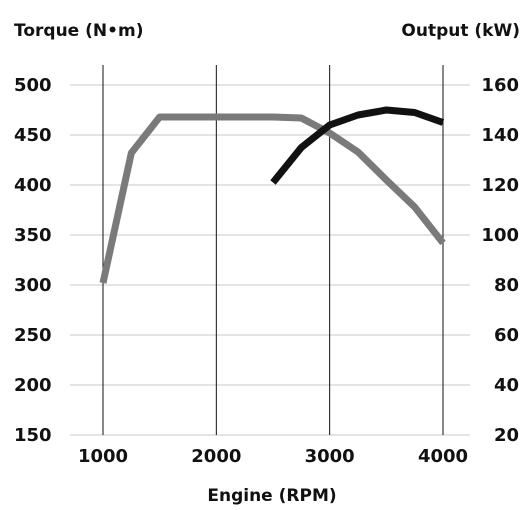 This screenshot has width=529, height=510. What do you see at coordinates (443, 456) in the screenshot?
I see `rpm-tick-label: 4000` at bounding box center [443, 456].